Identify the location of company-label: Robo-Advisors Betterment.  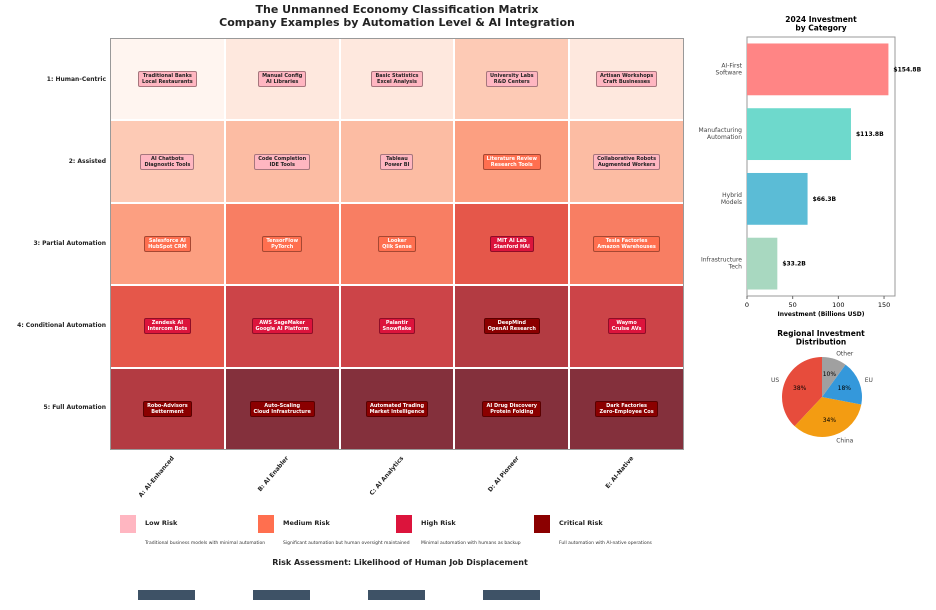
(167, 408).